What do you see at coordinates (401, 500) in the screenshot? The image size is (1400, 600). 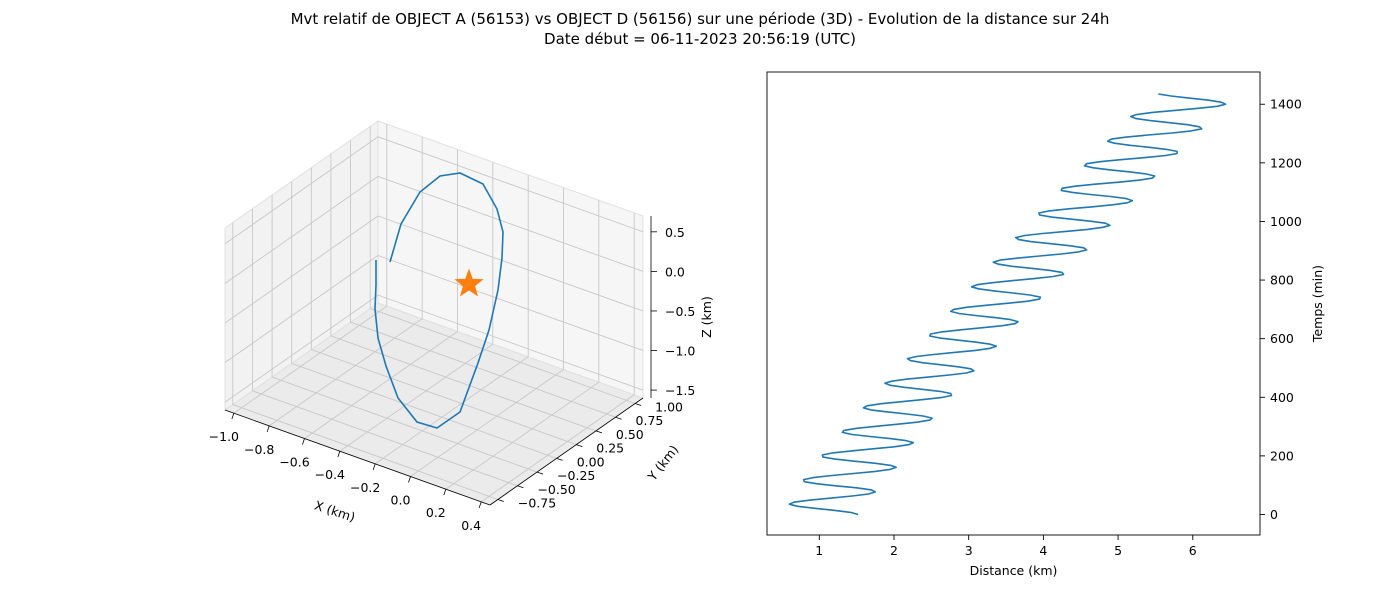 I see `x-tick-label: 0.0` at bounding box center [401, 500].